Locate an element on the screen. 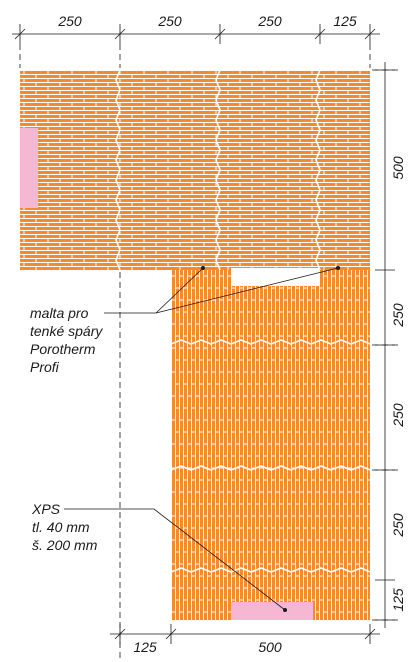 The width and height of the screenshot is (409, 662). xps-annotation: XPS tl. 40 mm š. 200 mm is located at coordinates (159, 556).